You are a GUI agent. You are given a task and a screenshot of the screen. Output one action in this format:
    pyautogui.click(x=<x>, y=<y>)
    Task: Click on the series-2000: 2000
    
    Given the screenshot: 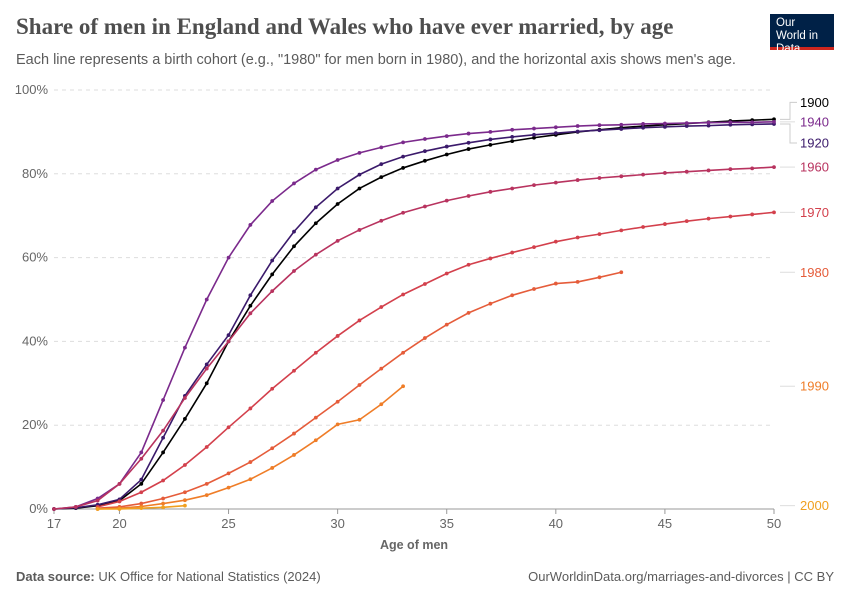 What is the action you would take?
    pyautogui.click(x=462, y=505)
    